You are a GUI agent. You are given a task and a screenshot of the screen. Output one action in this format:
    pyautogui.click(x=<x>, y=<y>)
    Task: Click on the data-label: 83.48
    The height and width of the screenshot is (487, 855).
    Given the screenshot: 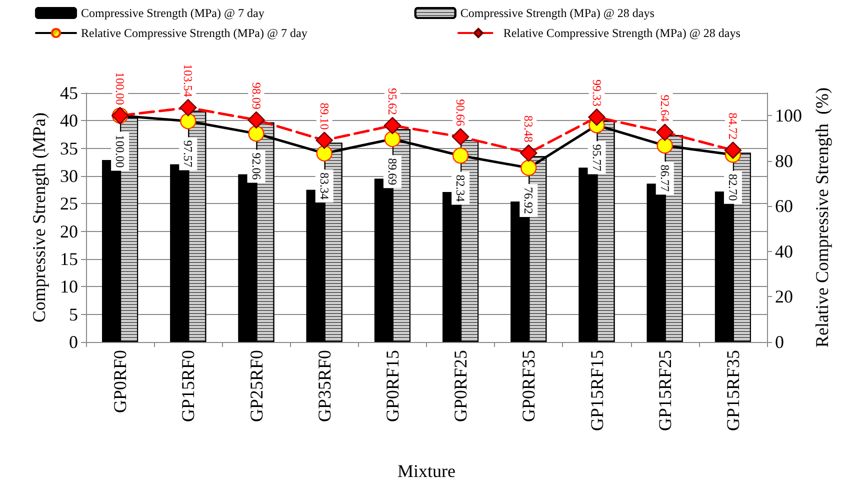 What is the action you would take?
    pyautogui.click(x=529, y=128)
    